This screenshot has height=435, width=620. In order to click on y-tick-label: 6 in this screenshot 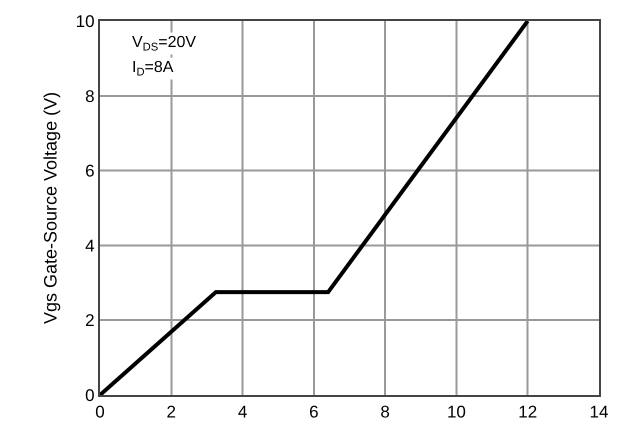, I will do `click(90, 171)`.